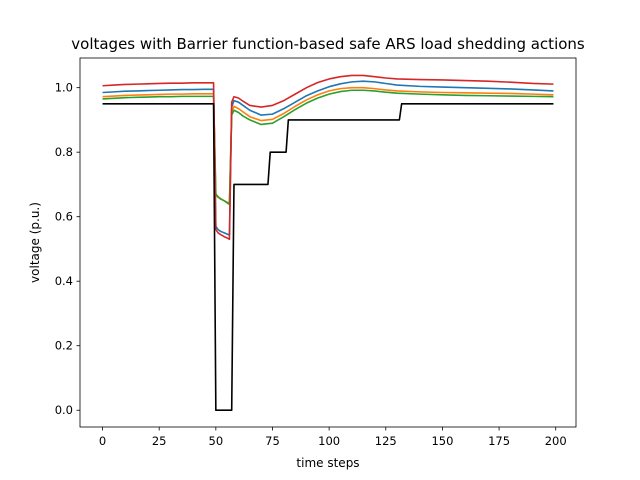 This screenshot has width=640, height=480. I want to click on y-tick-label: 0.6, so click(64, 217).